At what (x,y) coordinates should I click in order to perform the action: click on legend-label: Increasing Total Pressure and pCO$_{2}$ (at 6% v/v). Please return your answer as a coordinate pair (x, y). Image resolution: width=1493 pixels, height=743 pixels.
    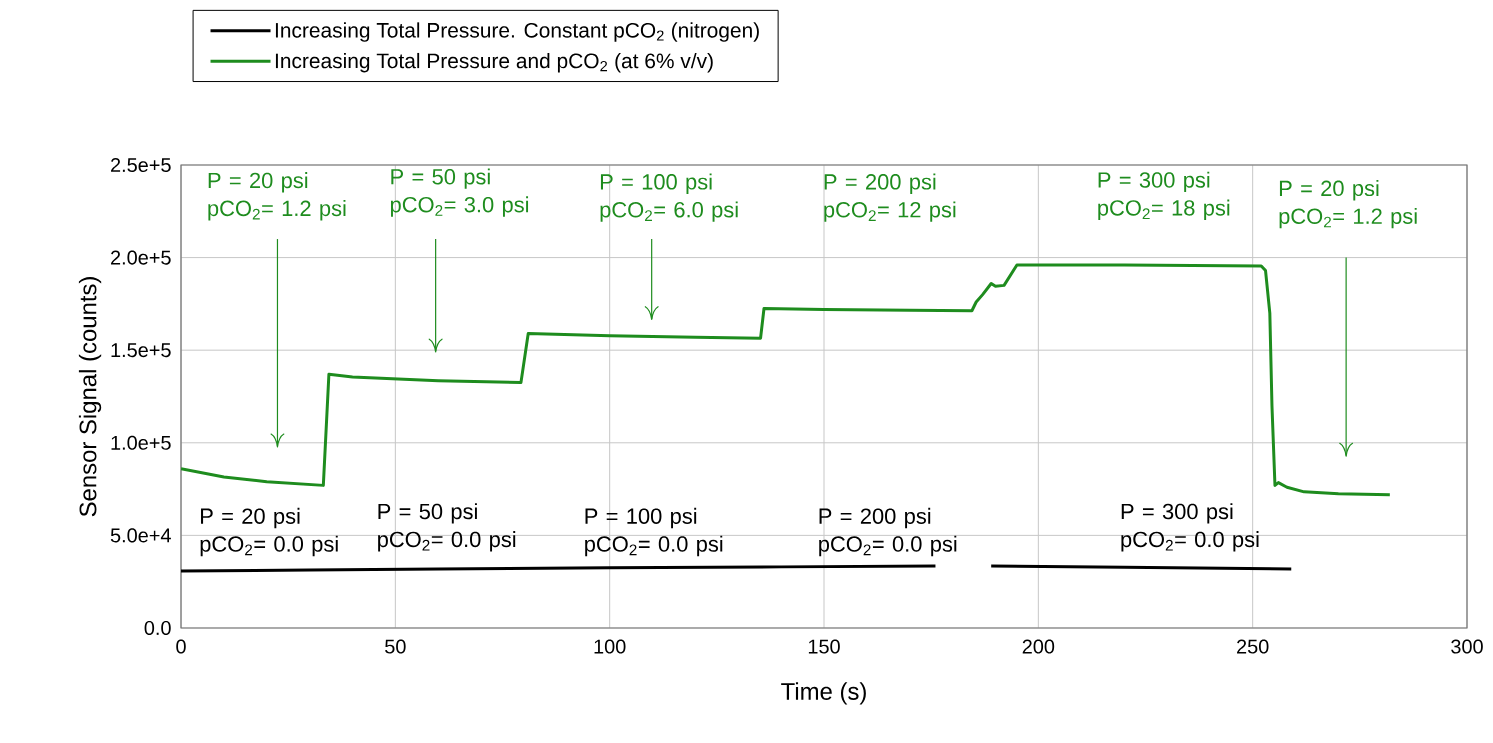
    Looking at the image, I should click on (494, 62).